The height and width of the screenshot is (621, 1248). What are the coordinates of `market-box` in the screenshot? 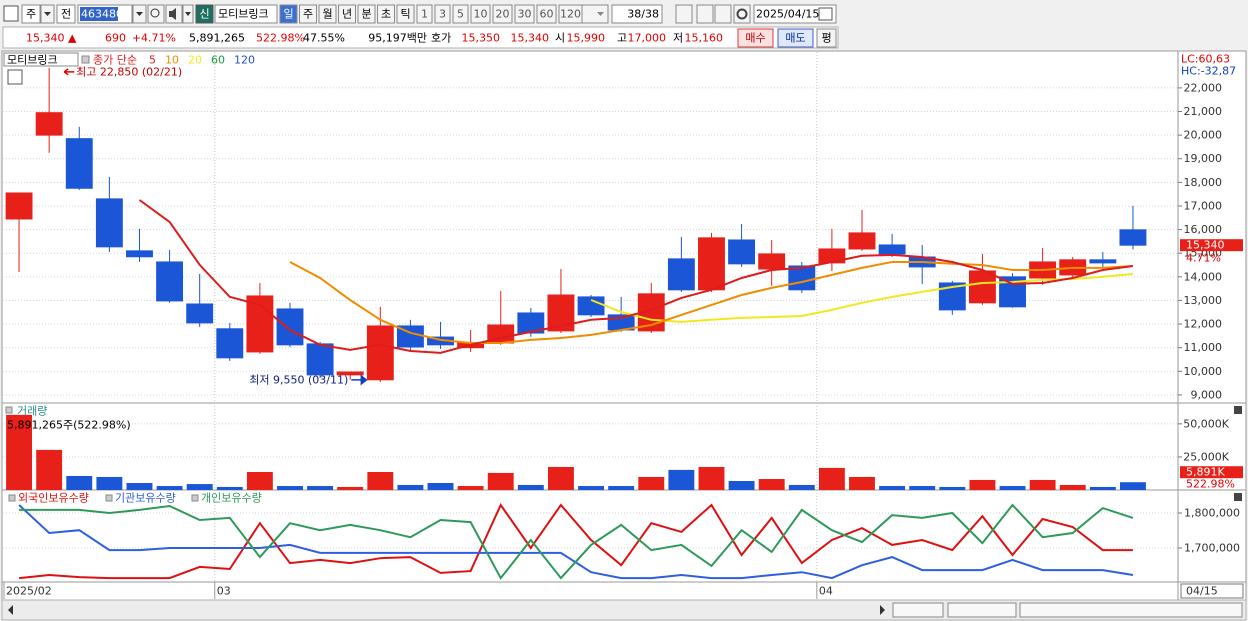 It's located at (31, 14).